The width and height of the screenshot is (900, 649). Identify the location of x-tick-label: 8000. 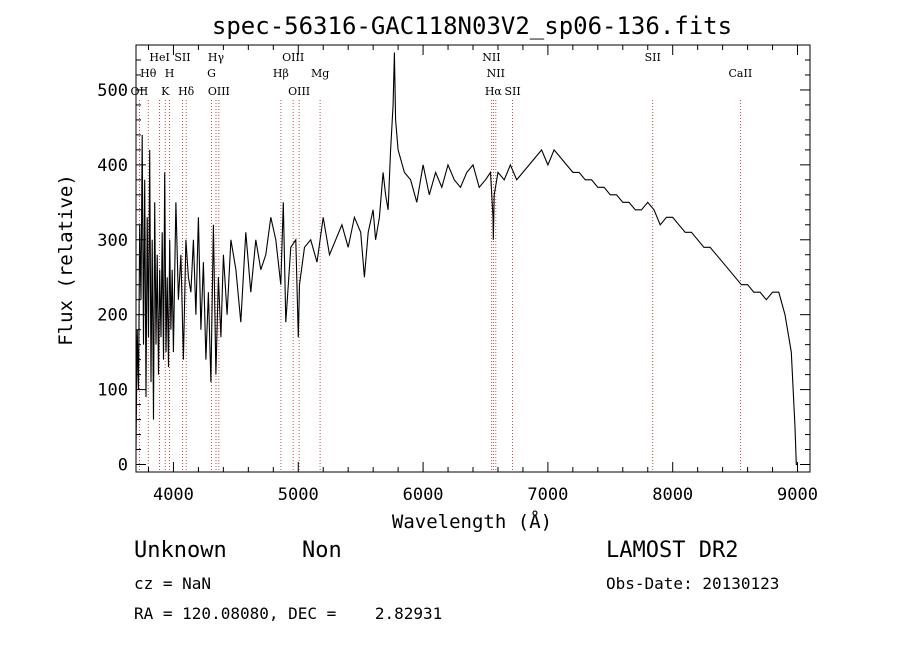
(672, 495).